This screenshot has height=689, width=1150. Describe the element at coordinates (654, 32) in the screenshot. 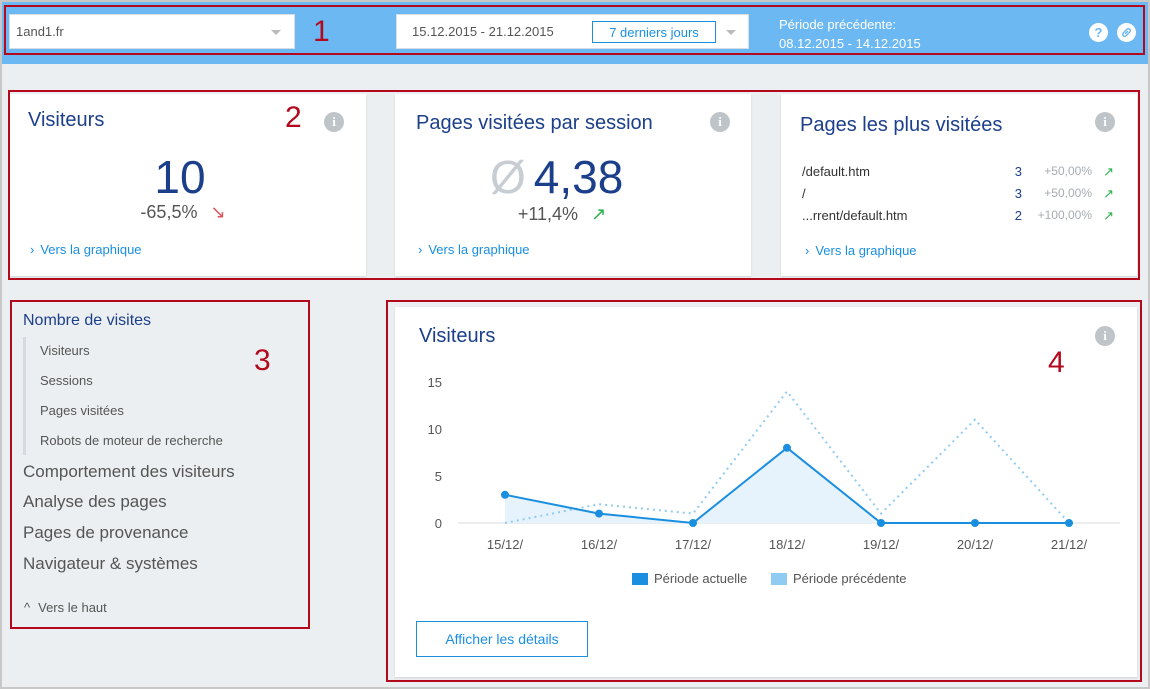

I see `range-preset-button: 7 derniers jours` at that location.